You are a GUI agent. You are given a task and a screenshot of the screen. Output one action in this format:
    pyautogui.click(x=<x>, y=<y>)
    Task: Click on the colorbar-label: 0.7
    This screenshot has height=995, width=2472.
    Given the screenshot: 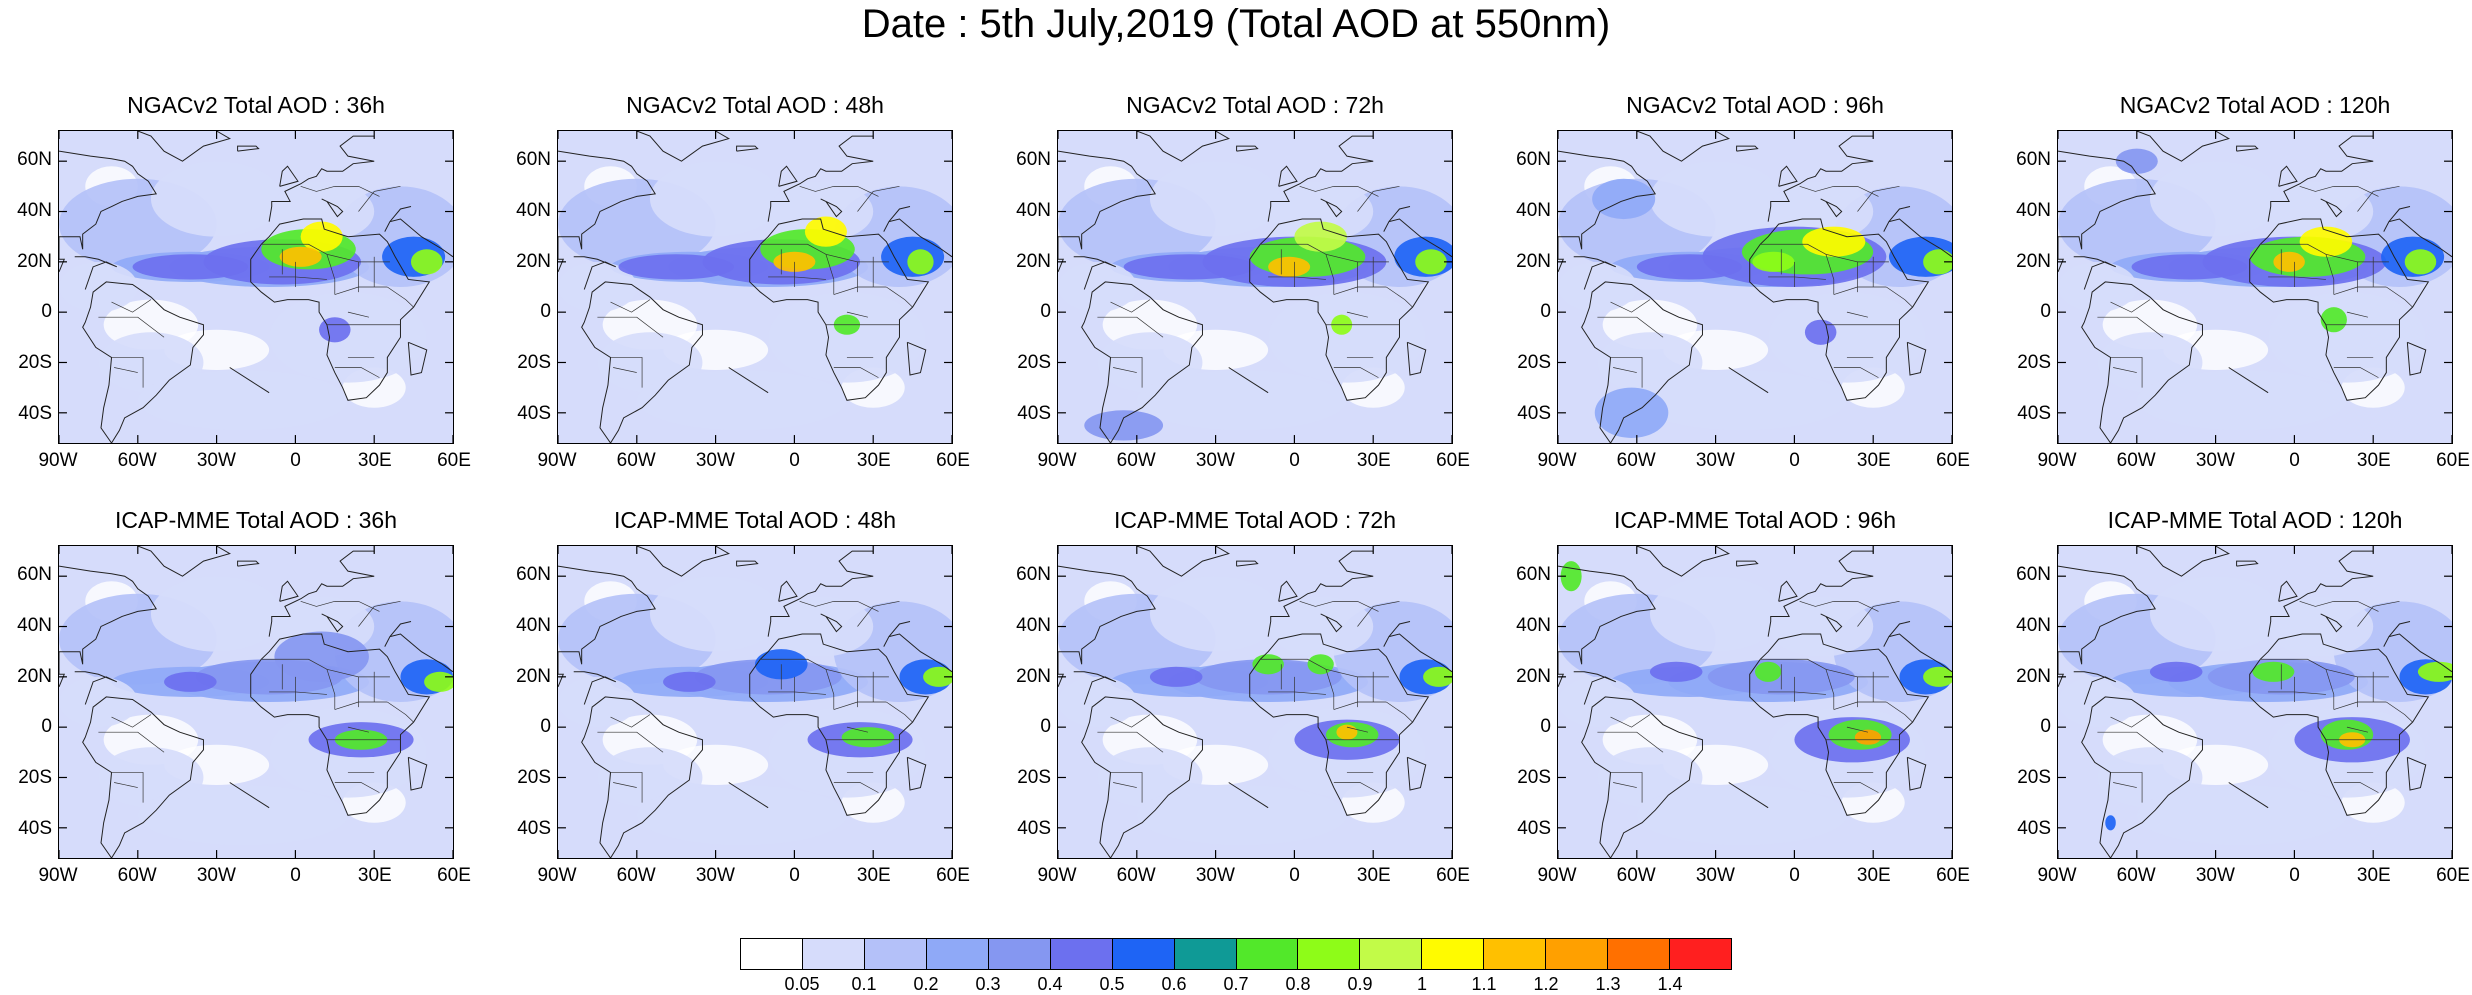 What is the action you would take?
    pyautogui.click(x=1236, y=984)
    